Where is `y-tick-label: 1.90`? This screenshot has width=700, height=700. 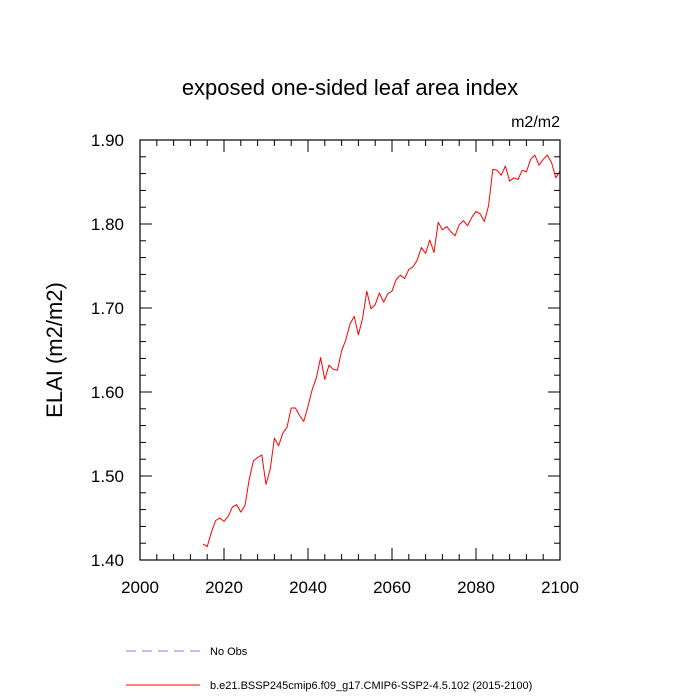 y-tick-label: 1.90 is located at coordinates (107, 140).